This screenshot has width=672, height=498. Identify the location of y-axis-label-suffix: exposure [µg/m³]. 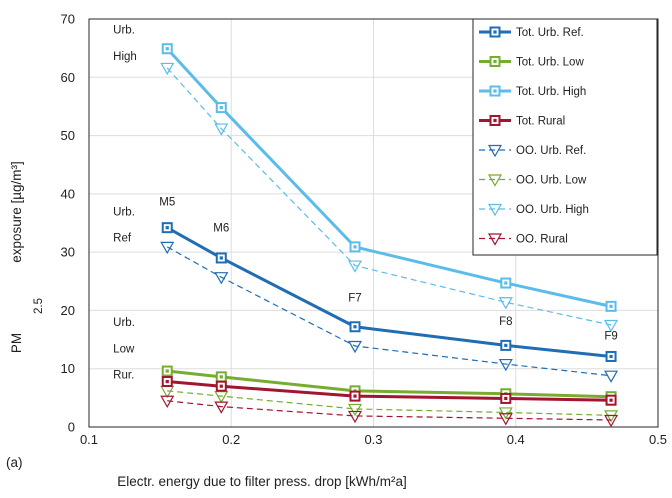
(16, 212).